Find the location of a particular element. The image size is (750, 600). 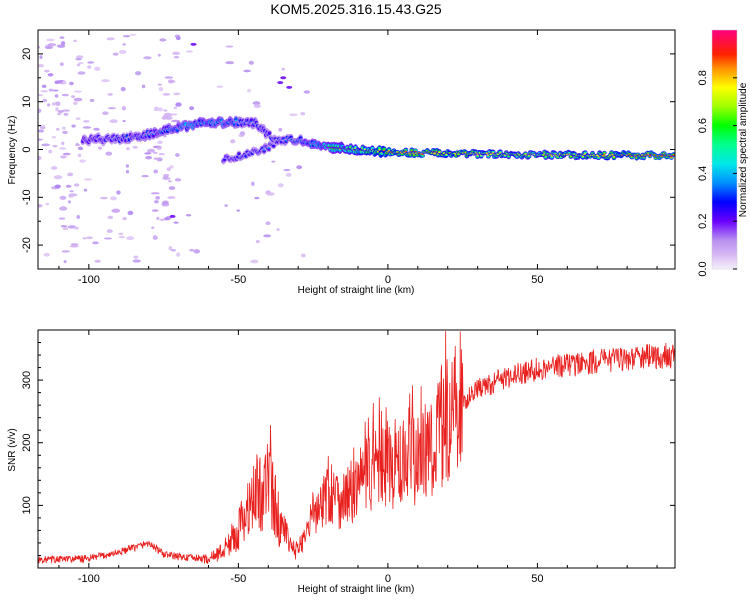

colorbar-ticks: 0.0 0.2 0.4 0.6 0.8 is located at coordinates (717, 173).